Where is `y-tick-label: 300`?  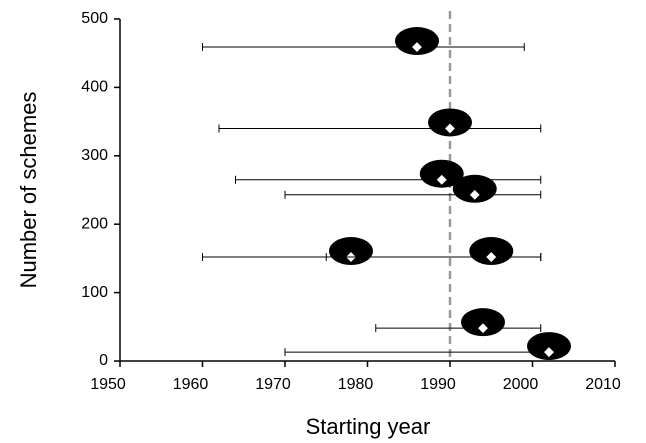
y-tick-label: 300 is located at coordinates (94, 155).